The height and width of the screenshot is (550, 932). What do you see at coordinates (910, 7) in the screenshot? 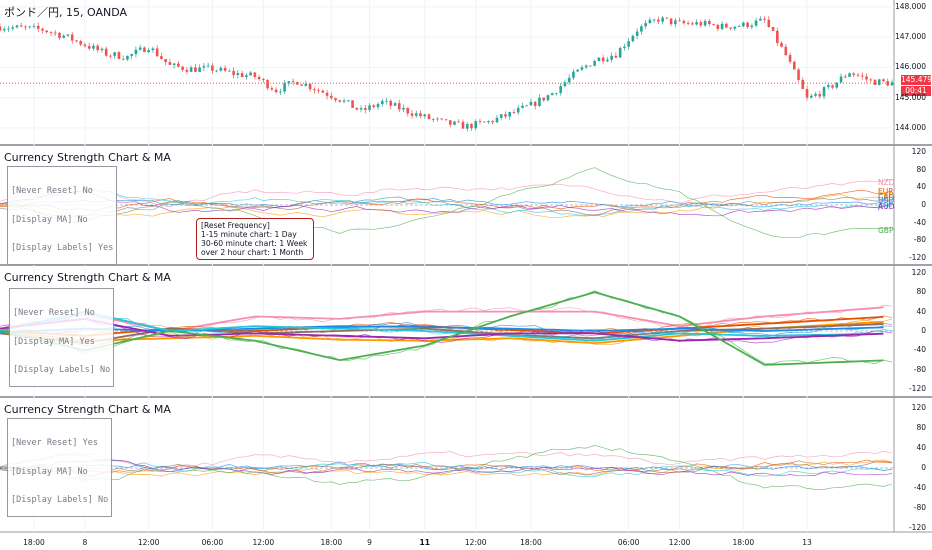
I see `price-axis-tick: 148.000` at bounding box center [910, 7].